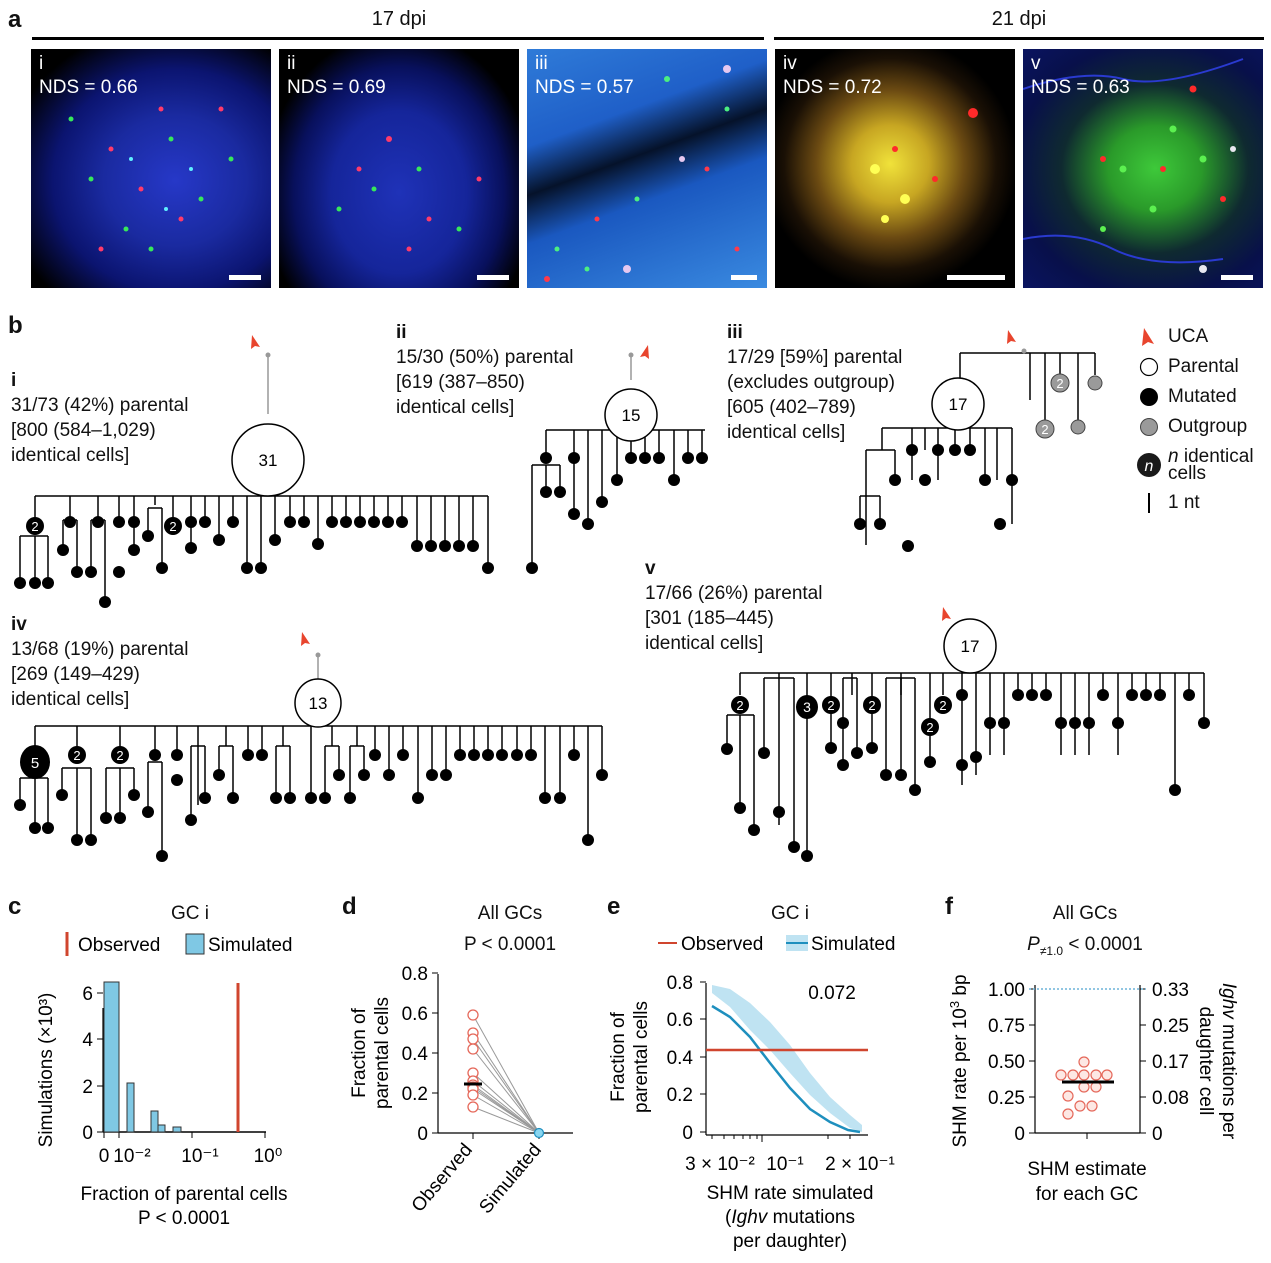 The image size is (1271, 1263). I want to click on panel-e-ylabel-1: Fraction of, so click(618, 1056).